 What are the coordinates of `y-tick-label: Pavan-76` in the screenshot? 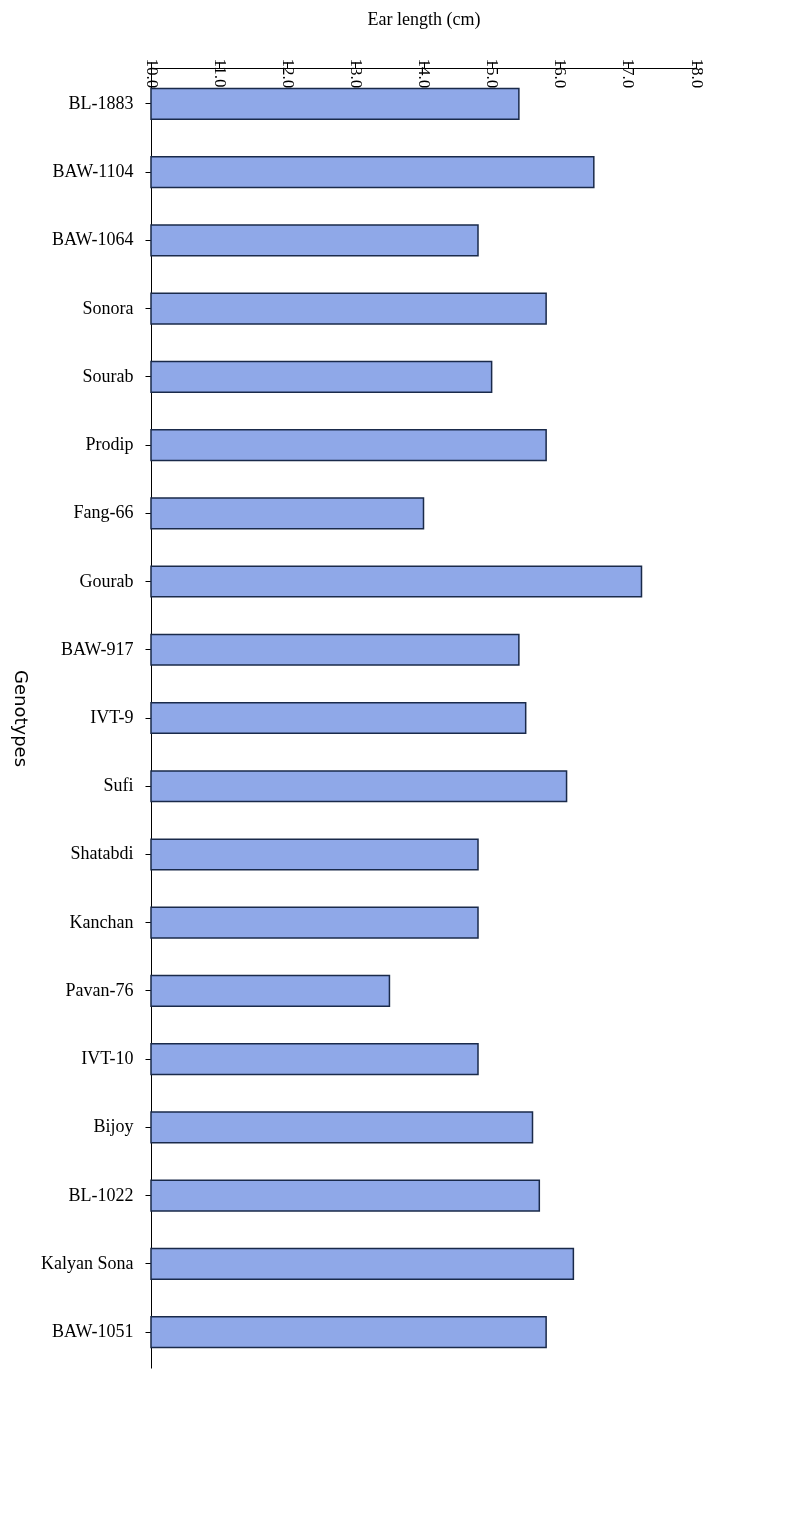 It's located at (99, 989).